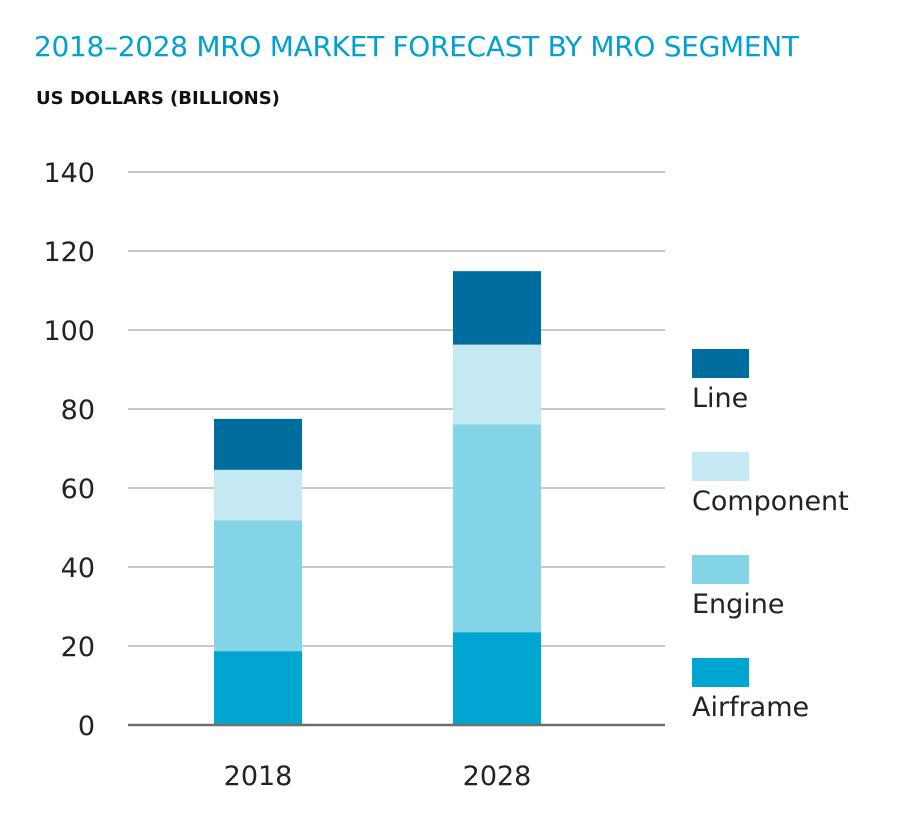  What do you see at coordinates (497, 384) in the screenshot?
I see `bar-component-2028` at bounding box center [497, 384].